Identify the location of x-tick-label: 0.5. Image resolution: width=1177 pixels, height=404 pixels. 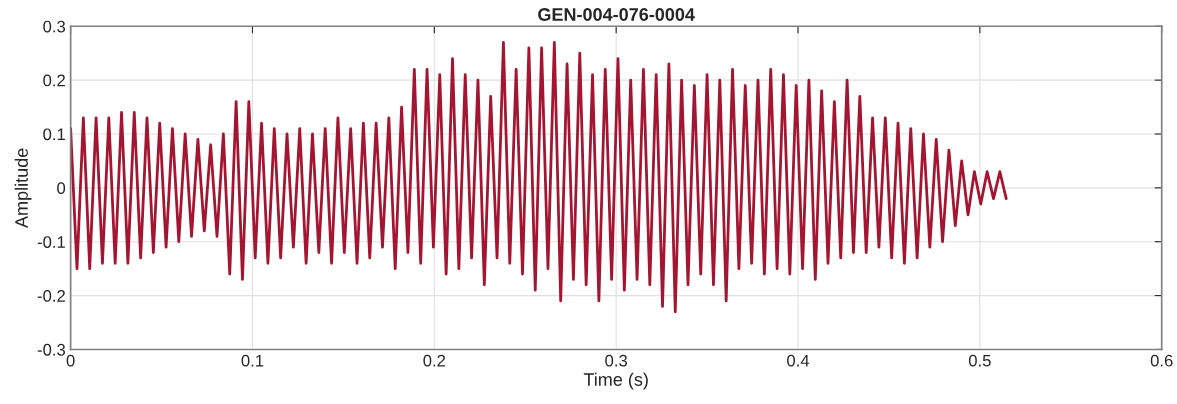
(979, 360).